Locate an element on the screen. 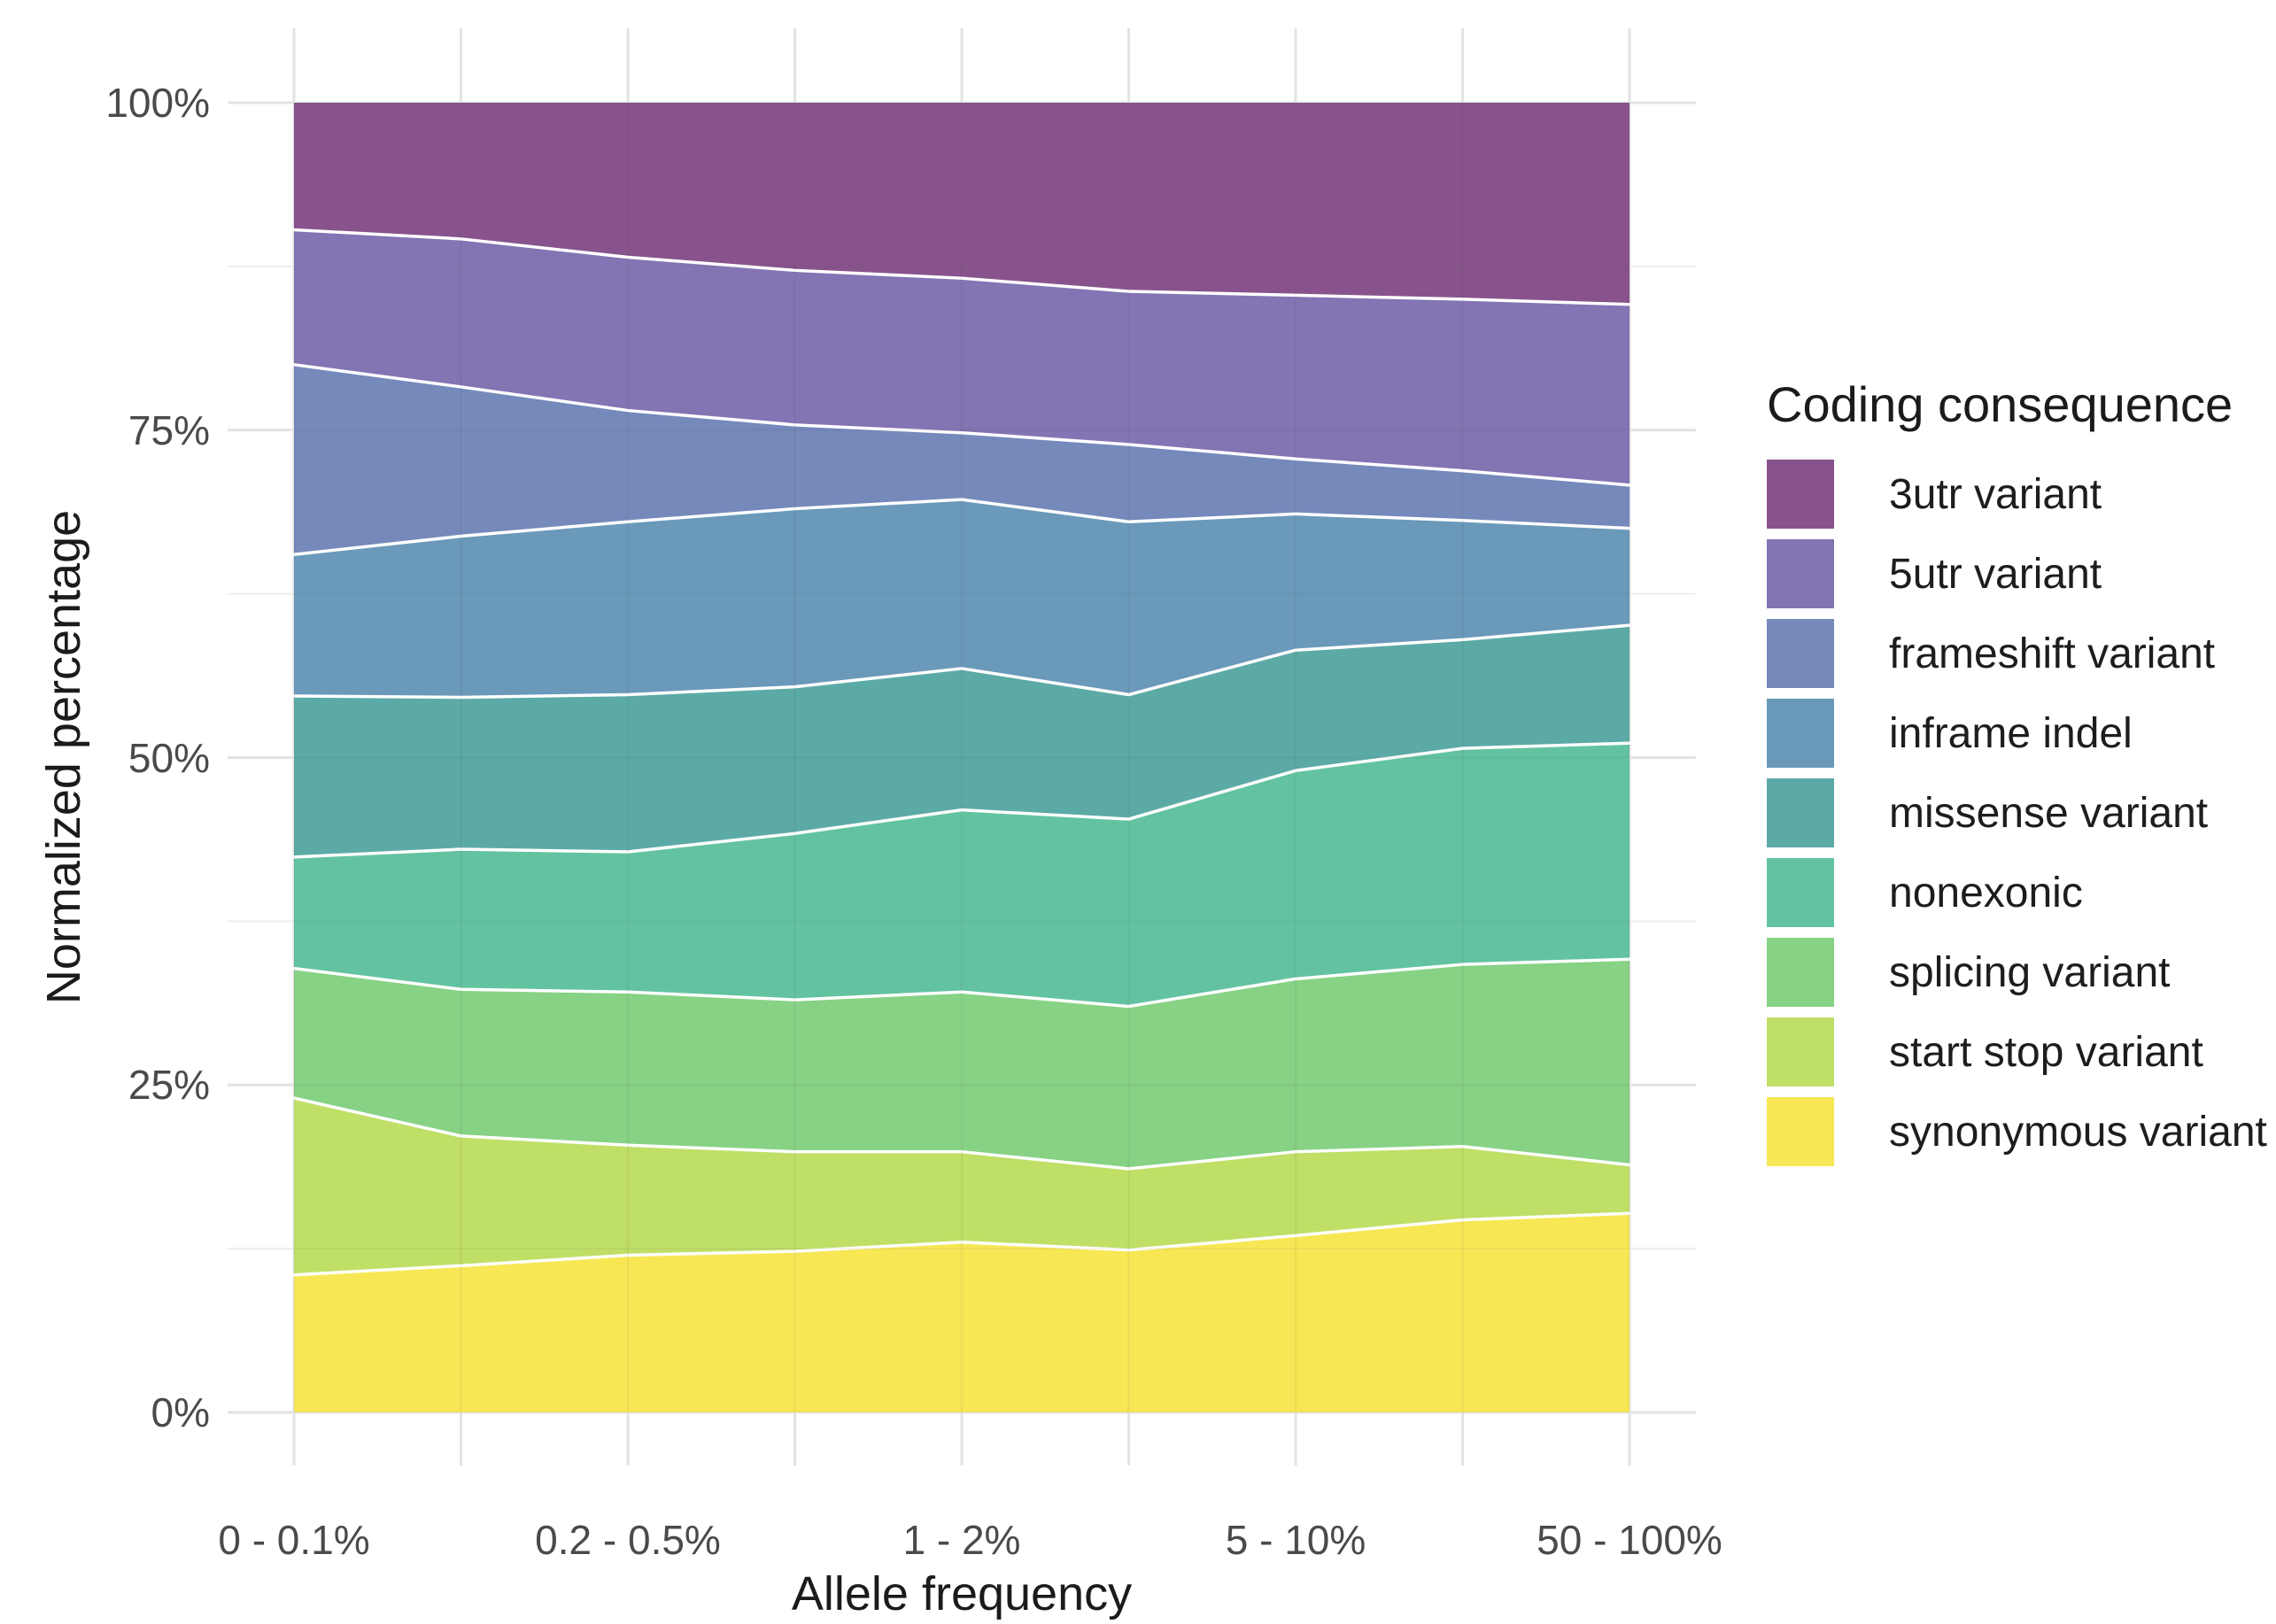  legend-swatch-missense-variant is located at coordinates (1800, 813).